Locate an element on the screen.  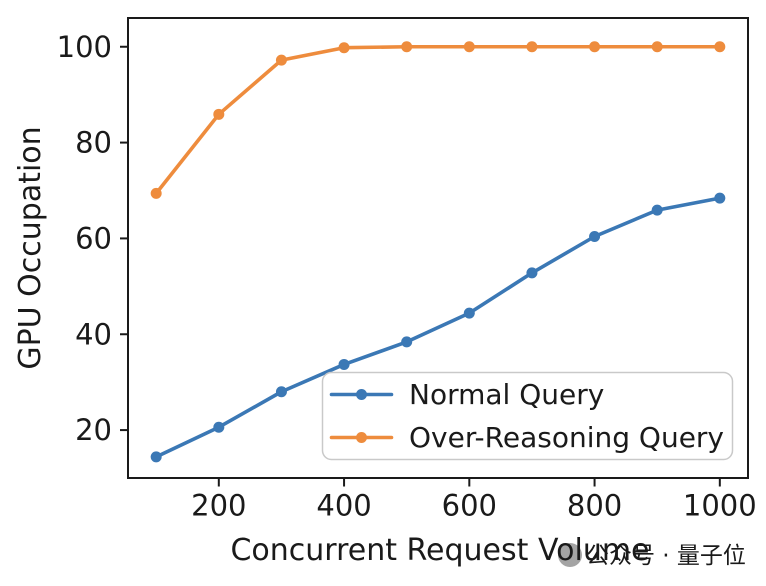
legend-label-over-reasoning-query: Over-Reasoning Query is located at coordinates (566, 437).